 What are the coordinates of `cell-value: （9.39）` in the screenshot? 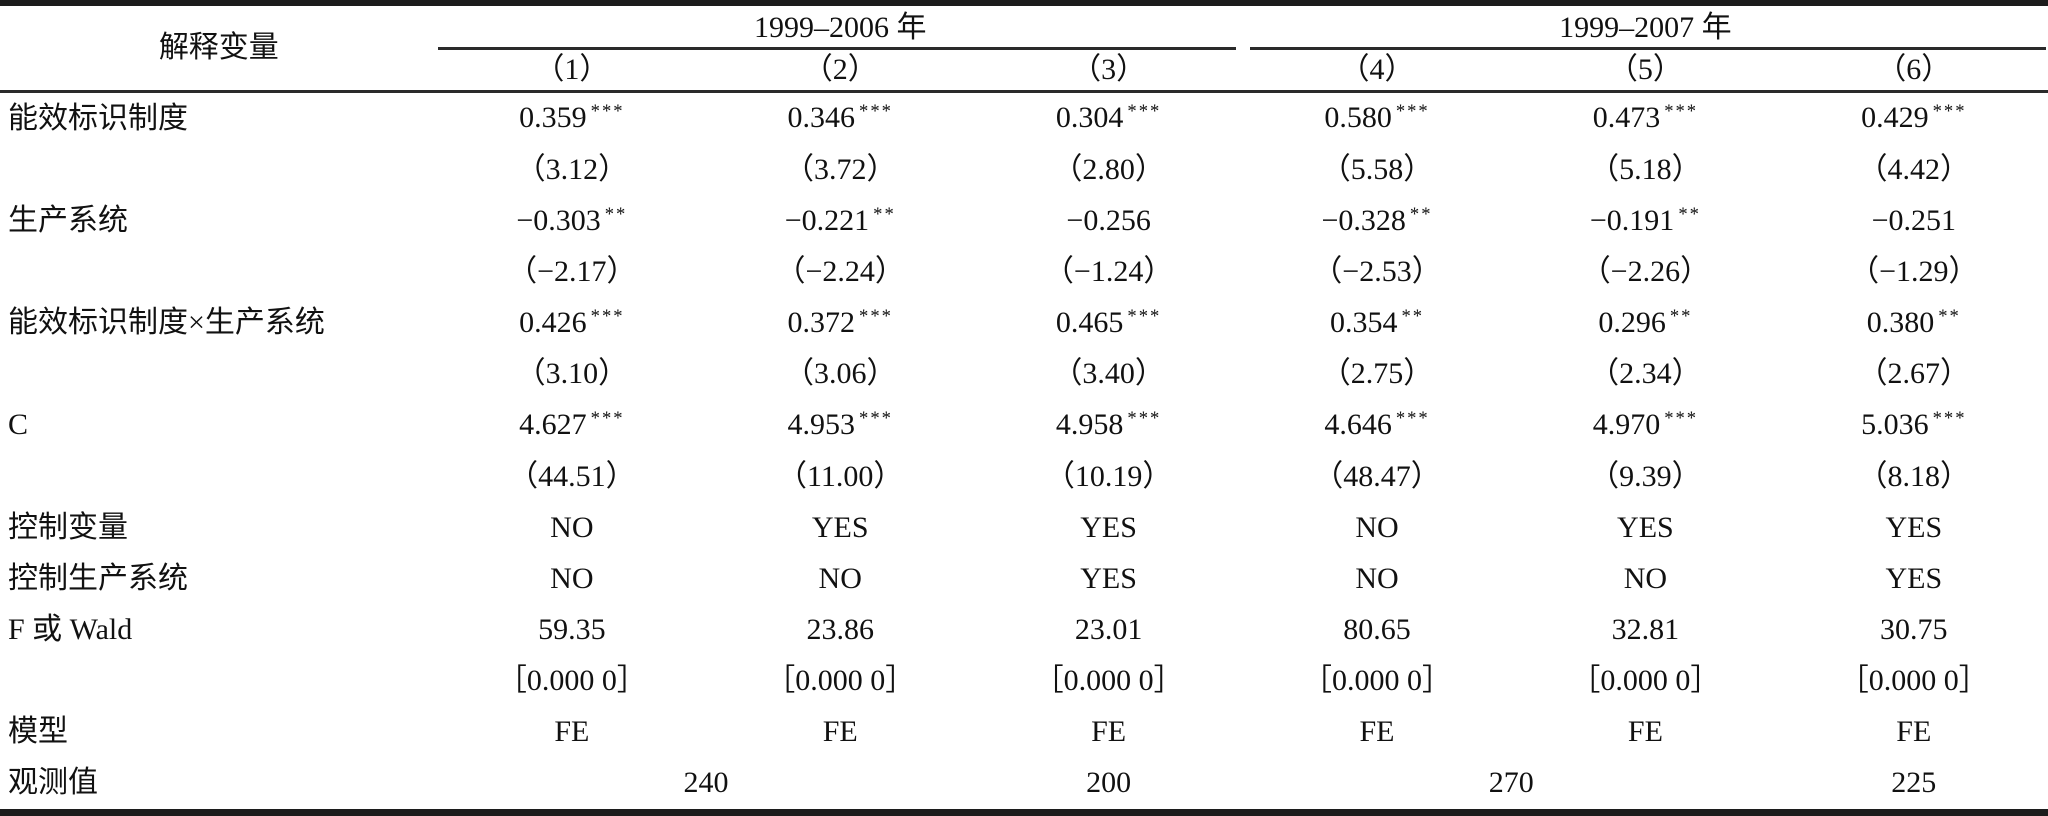 It's located at (1645, 476).